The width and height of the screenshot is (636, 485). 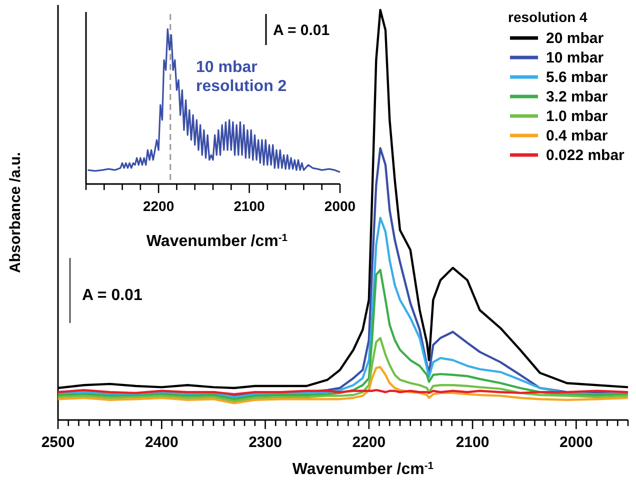 What do you see at coordinates (577, 77) in the screenshot?
I see `legend-label: 5.6 mbar` at bounding box center [577, 77].